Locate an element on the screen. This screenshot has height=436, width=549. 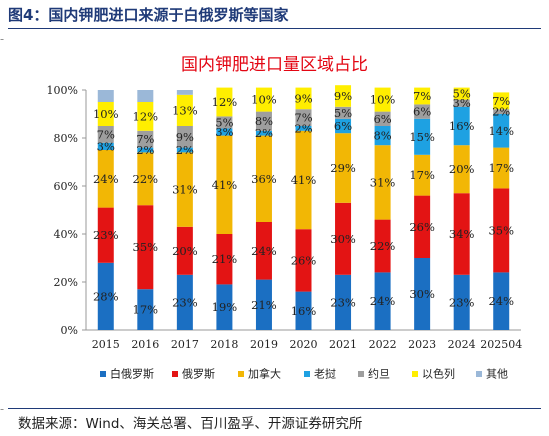
legend-label: 约旦 is located at coordinates (379, 374).